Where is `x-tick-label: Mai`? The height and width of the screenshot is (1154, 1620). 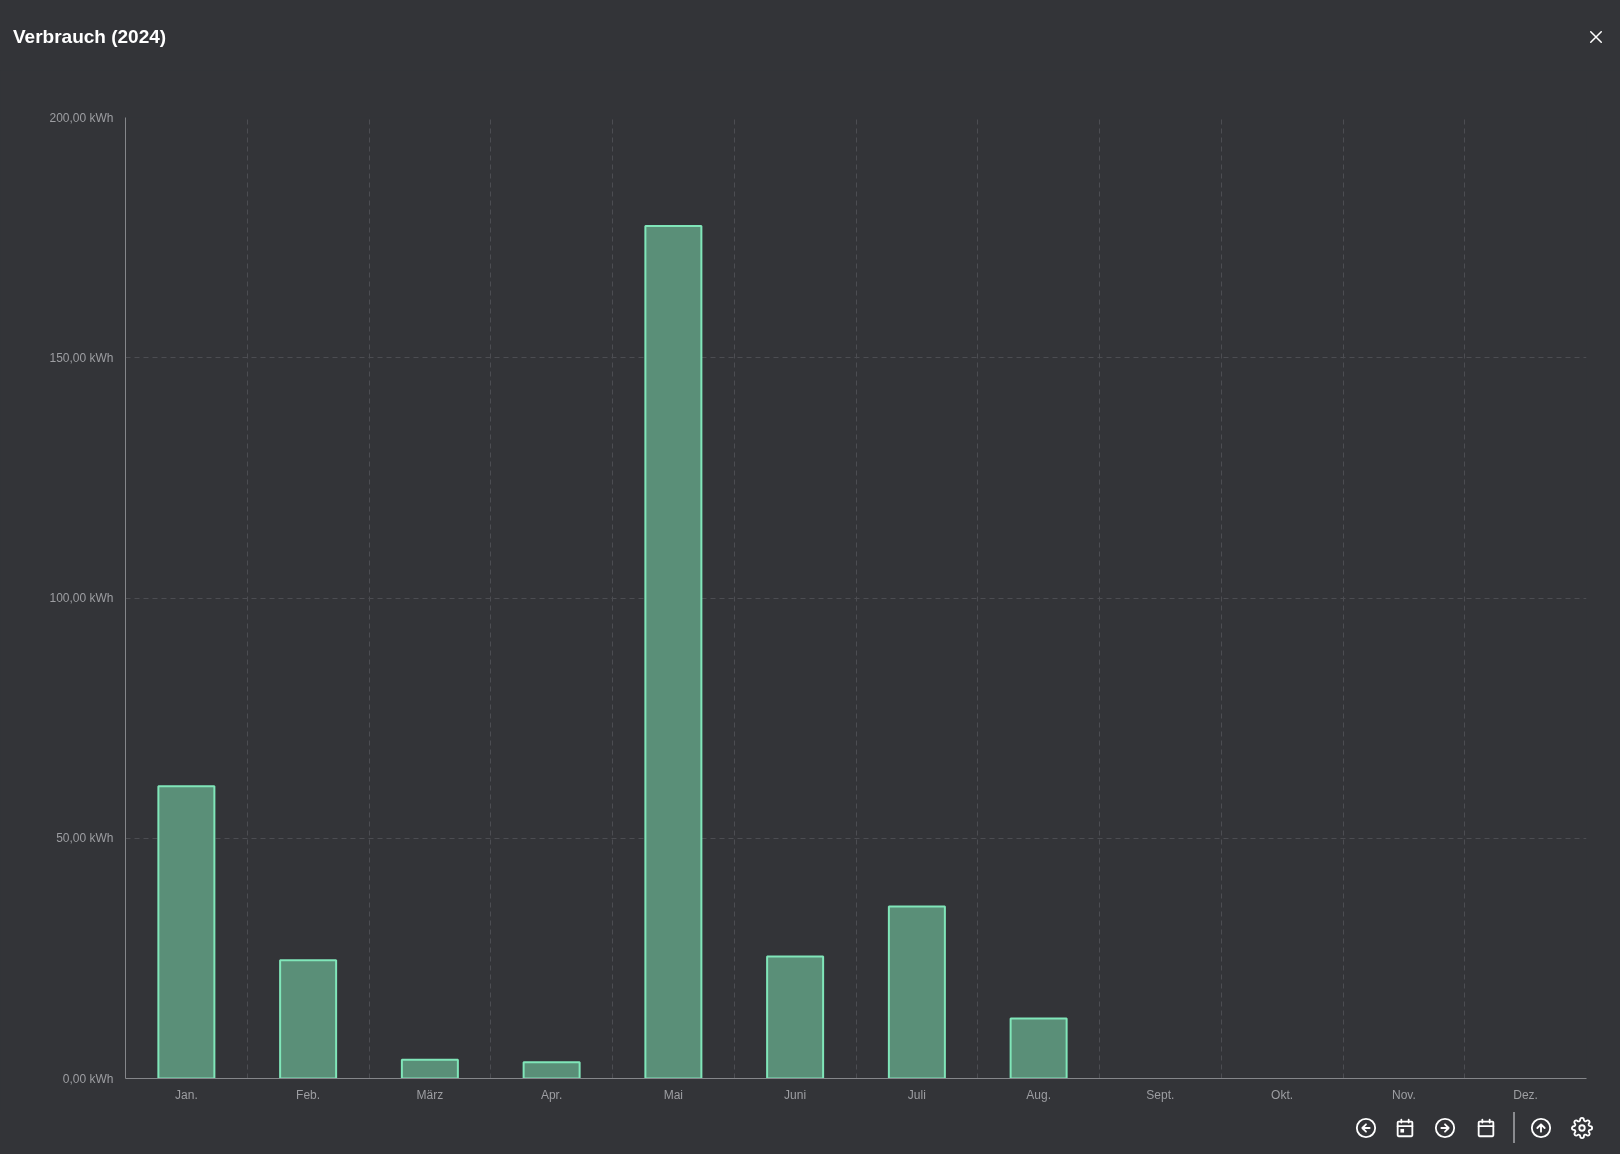 x-tick-label: Mai is located at coordinates (673, 1094).